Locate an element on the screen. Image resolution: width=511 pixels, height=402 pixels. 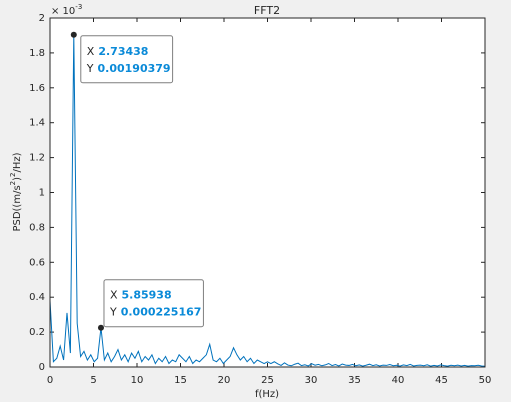
x-tick-label: 45 is located at coordinates (441, 380).